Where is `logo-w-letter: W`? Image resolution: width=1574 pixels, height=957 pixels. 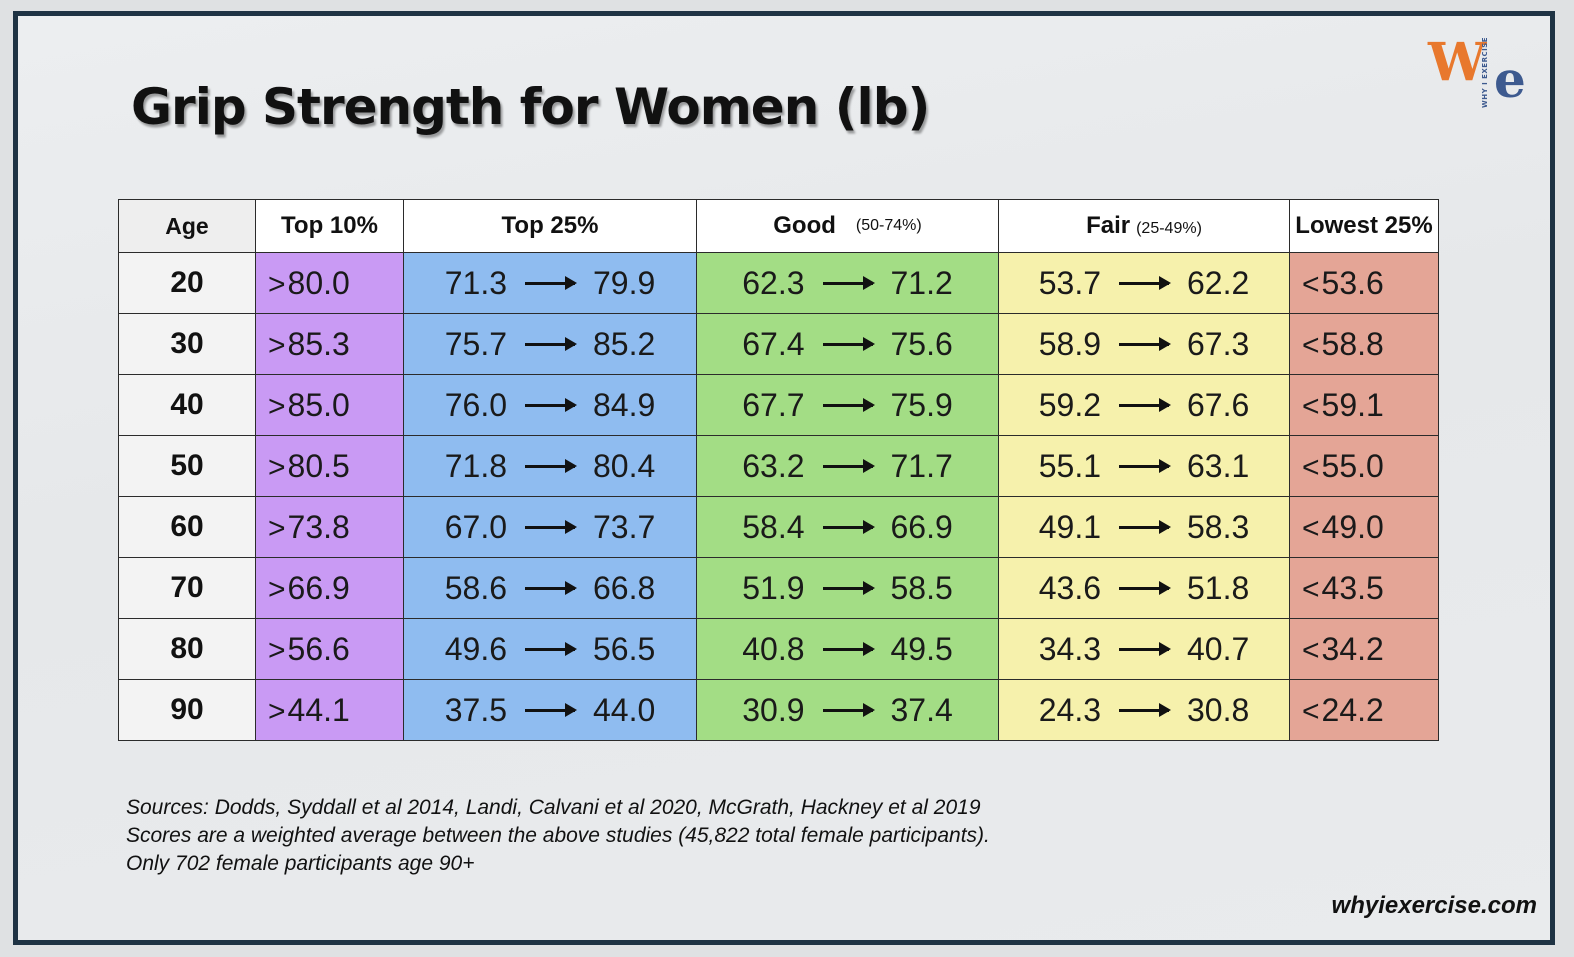 logo-w-letter: W is located at coordinates (1457, 62).